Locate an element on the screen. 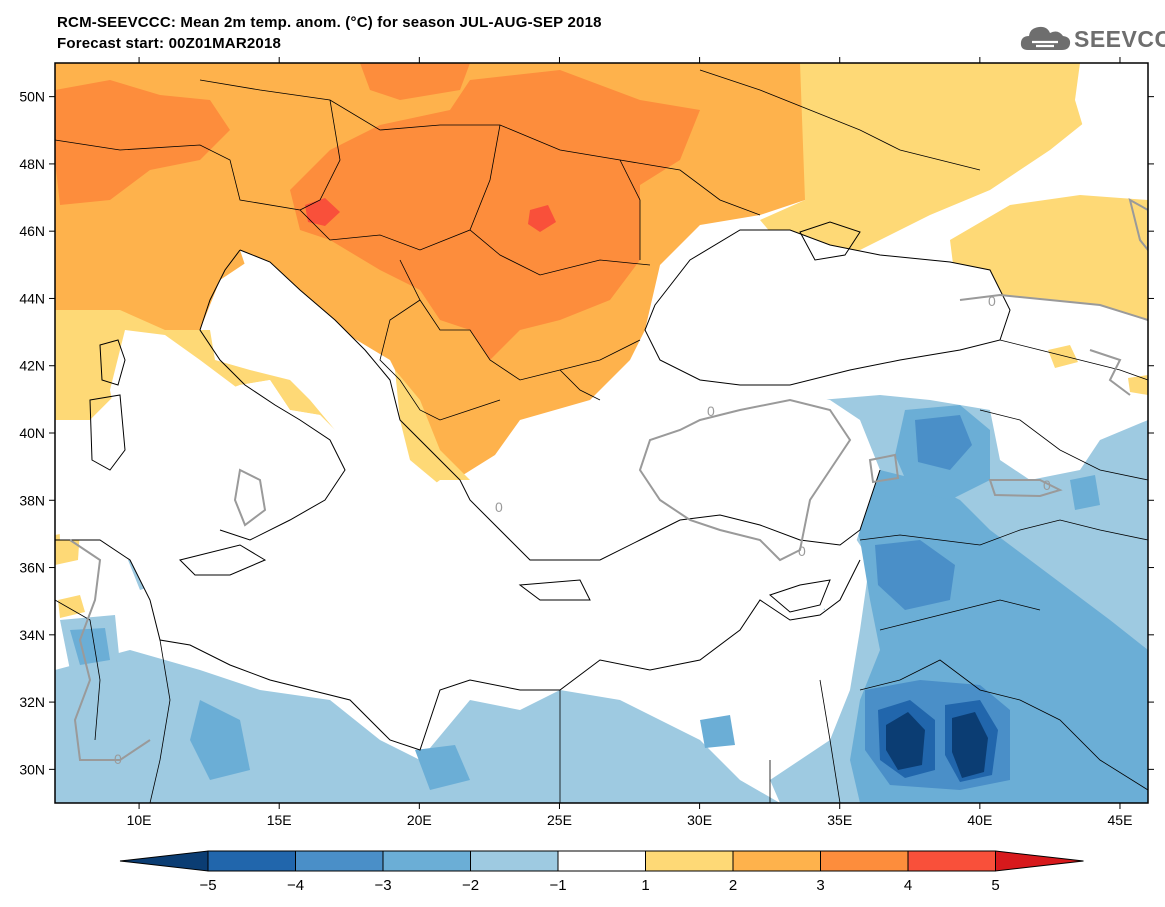 The image size is (1165, 907). colorbar-label: 3 is located at coordinates (820, 885).